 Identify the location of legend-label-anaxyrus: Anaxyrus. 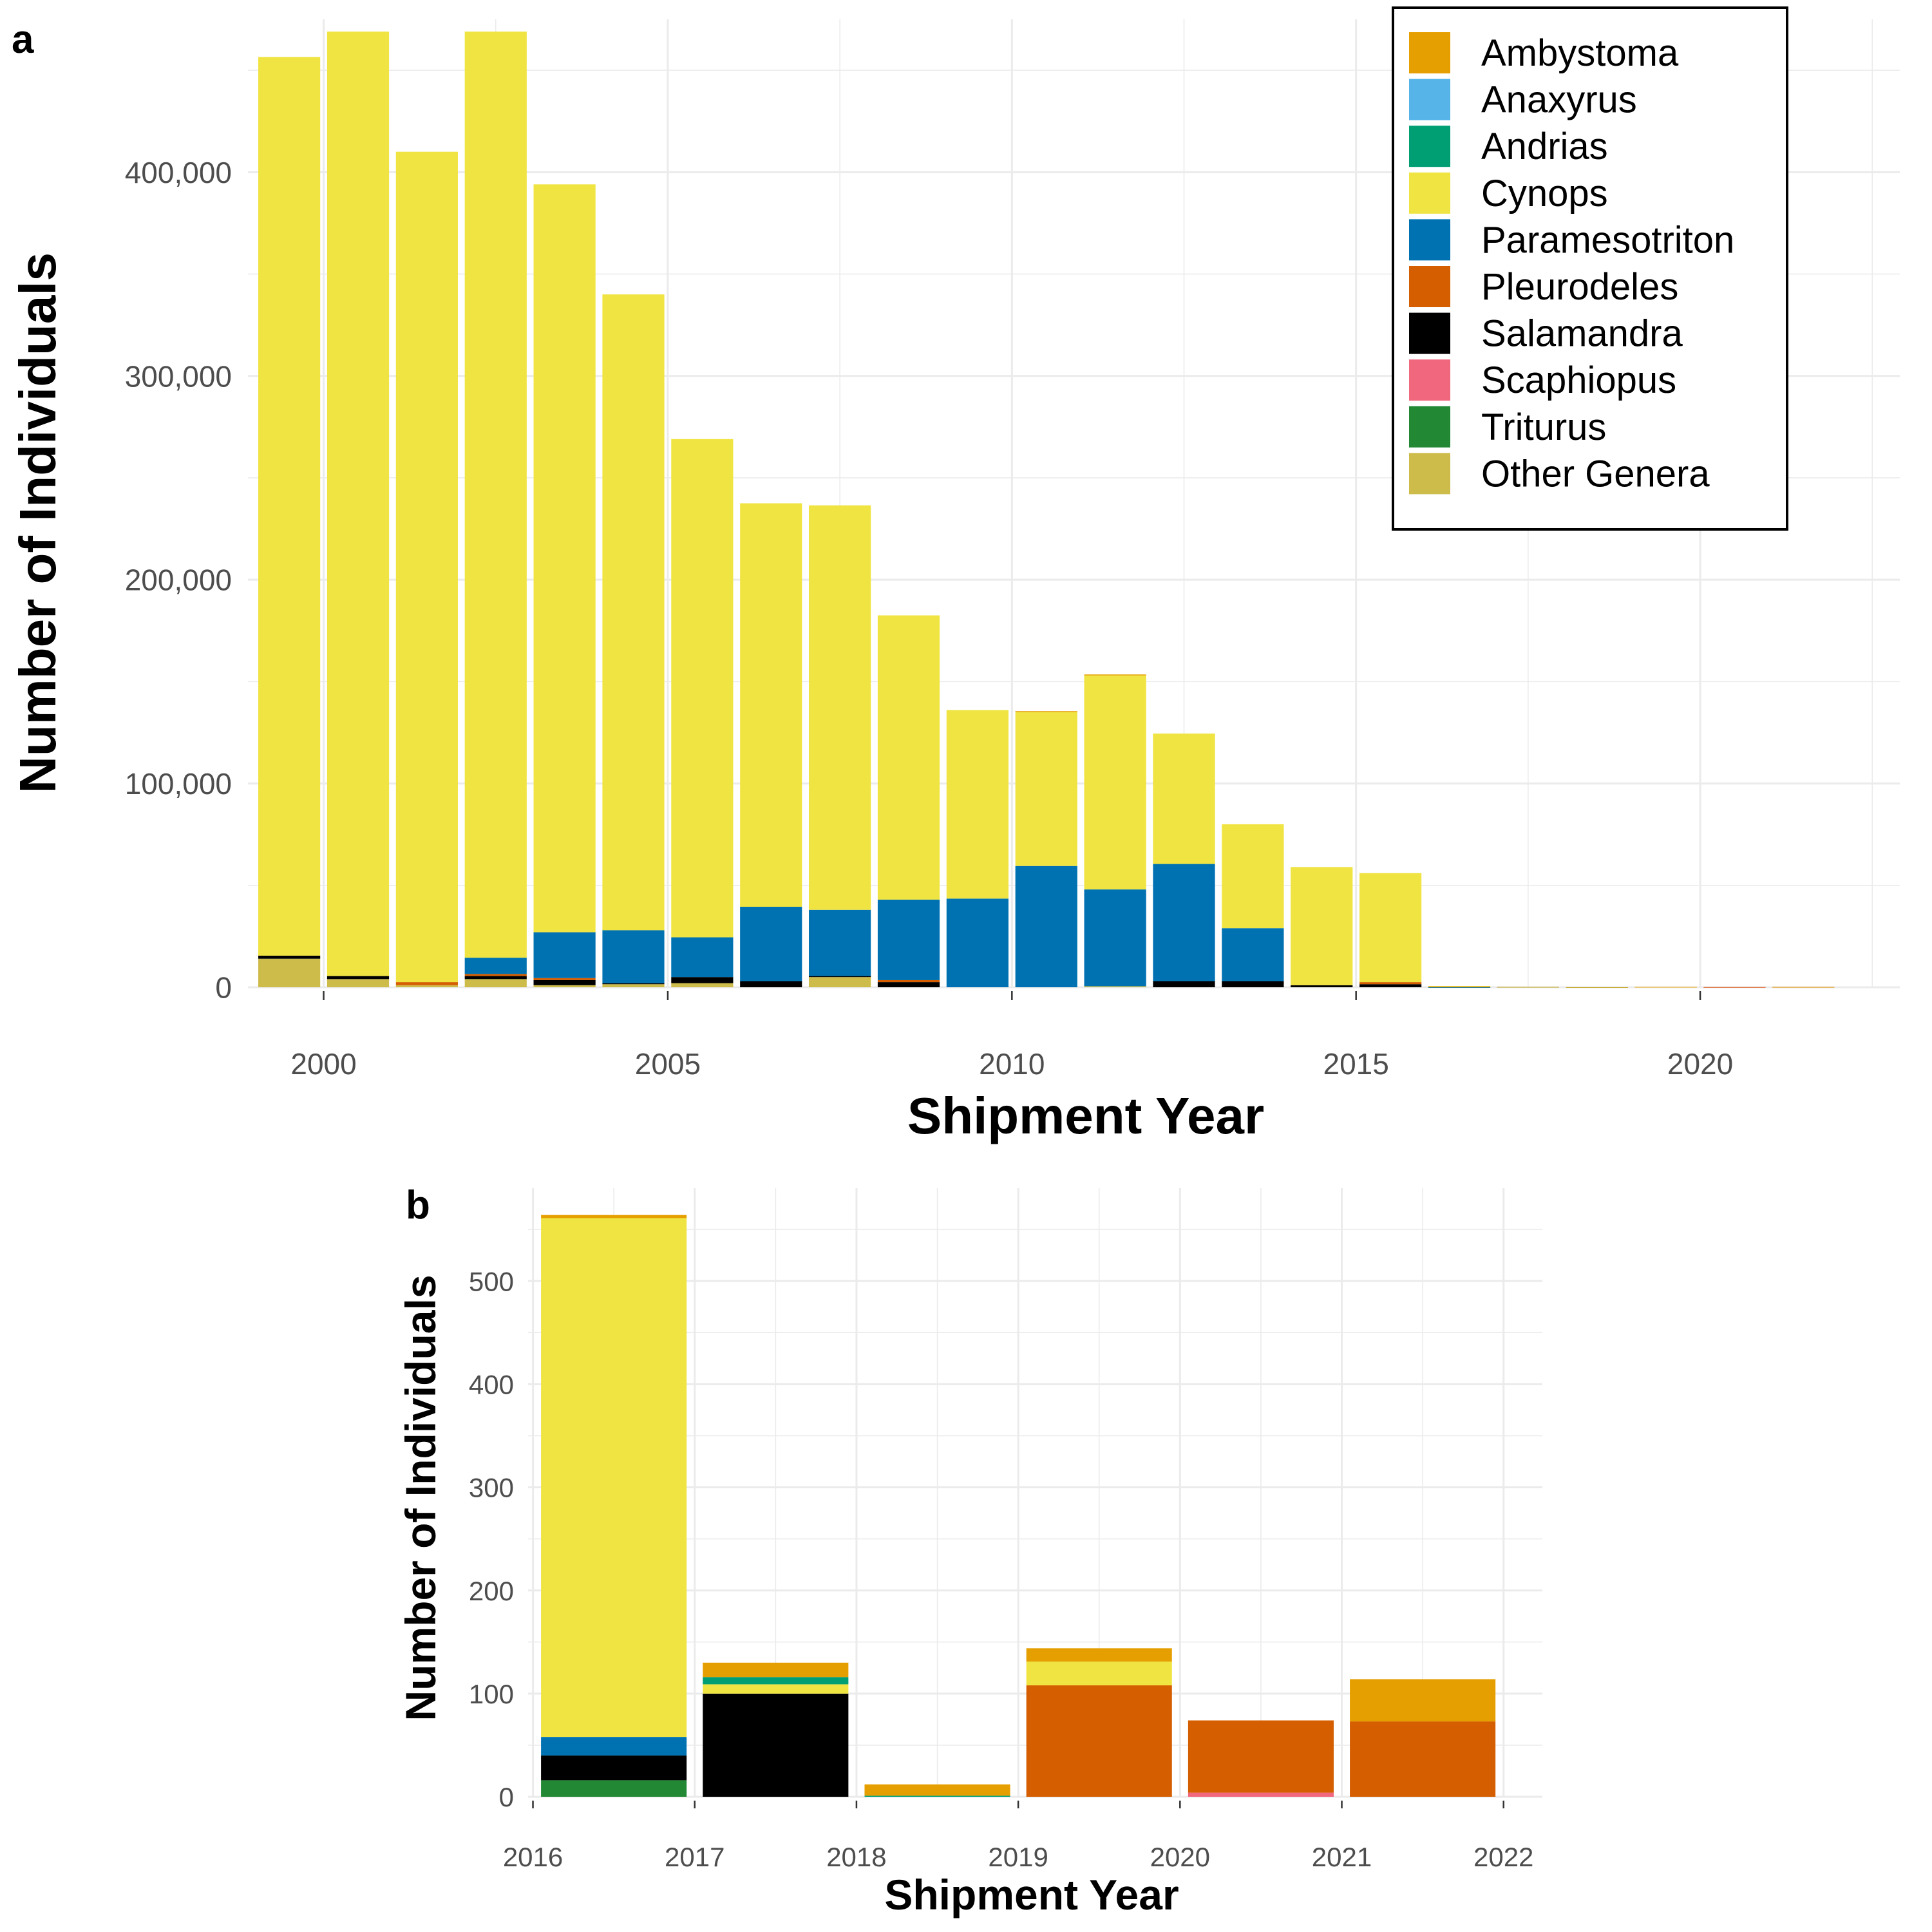
(1559, 100).